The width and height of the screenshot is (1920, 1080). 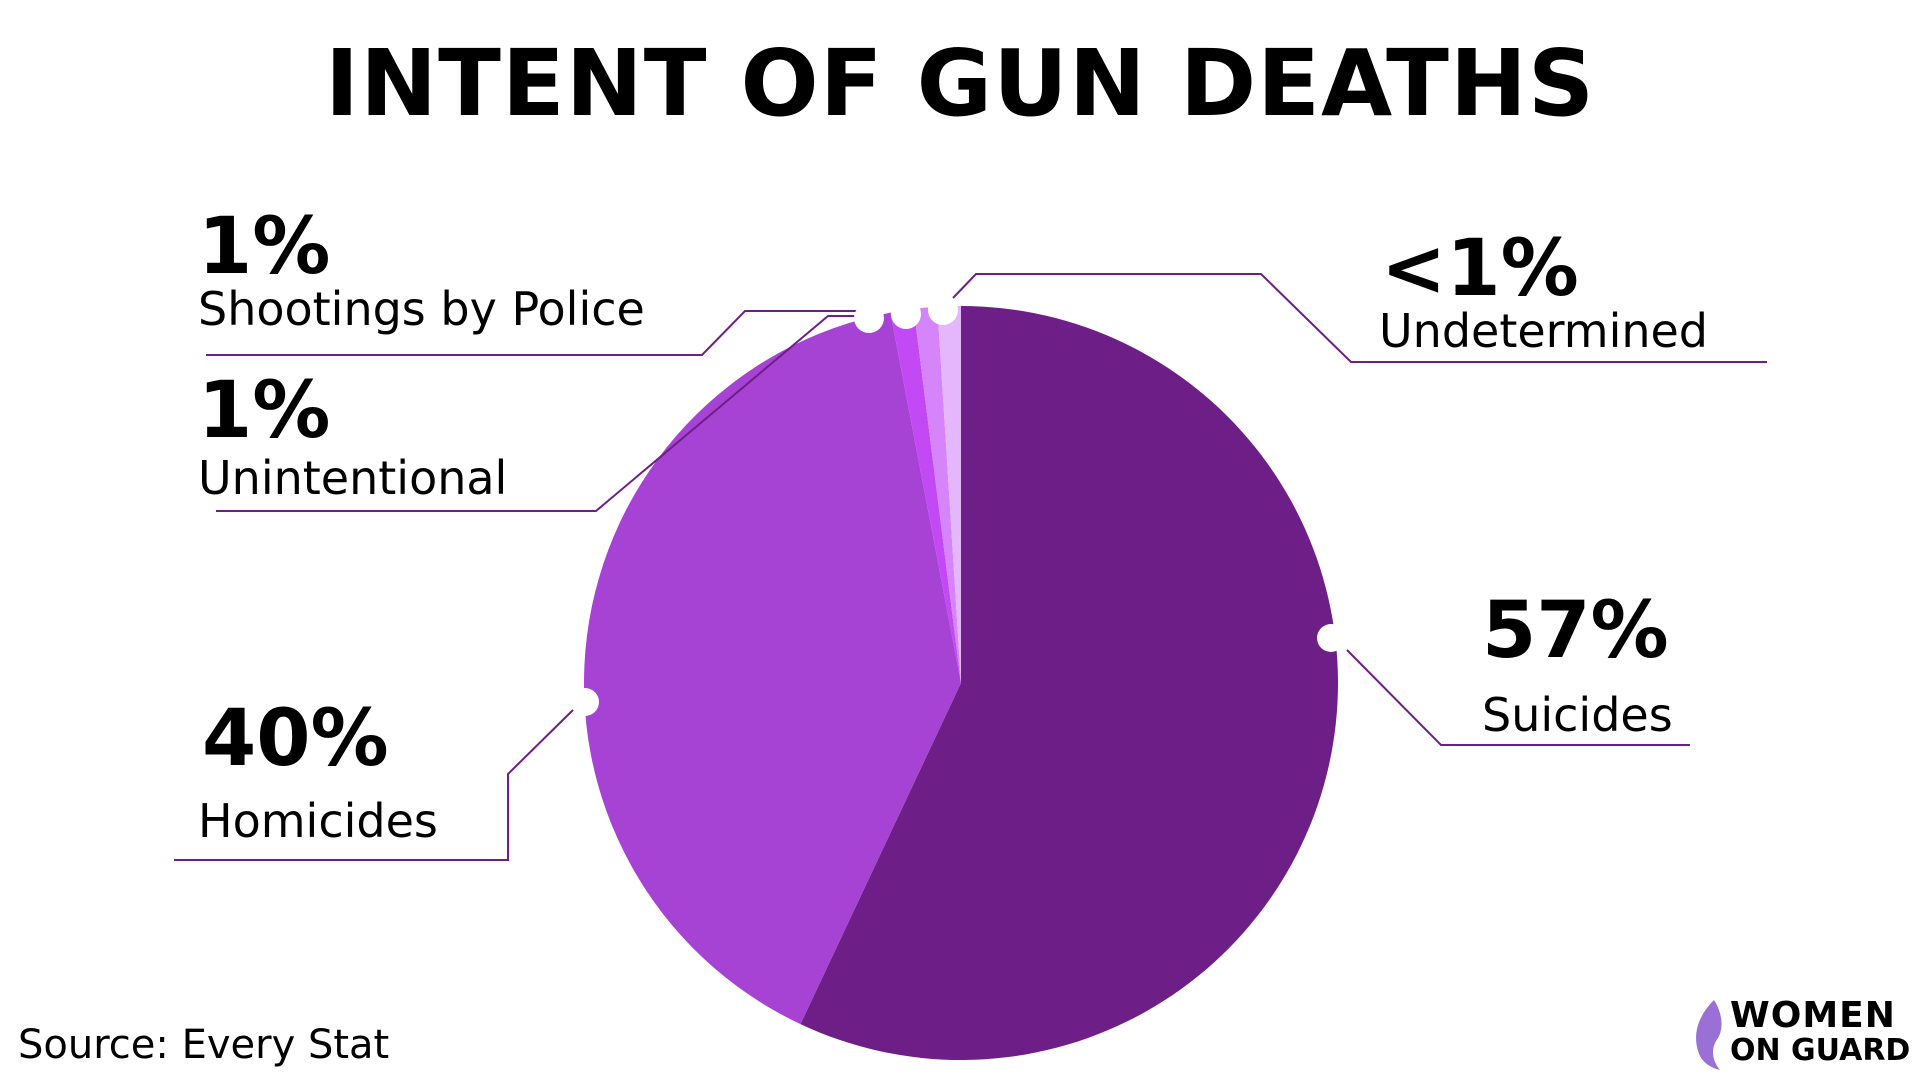 What do you see at coordinates (374, 785) in the screenshot?
I see `leader-line-homicides` at bounding box center [374, 785].